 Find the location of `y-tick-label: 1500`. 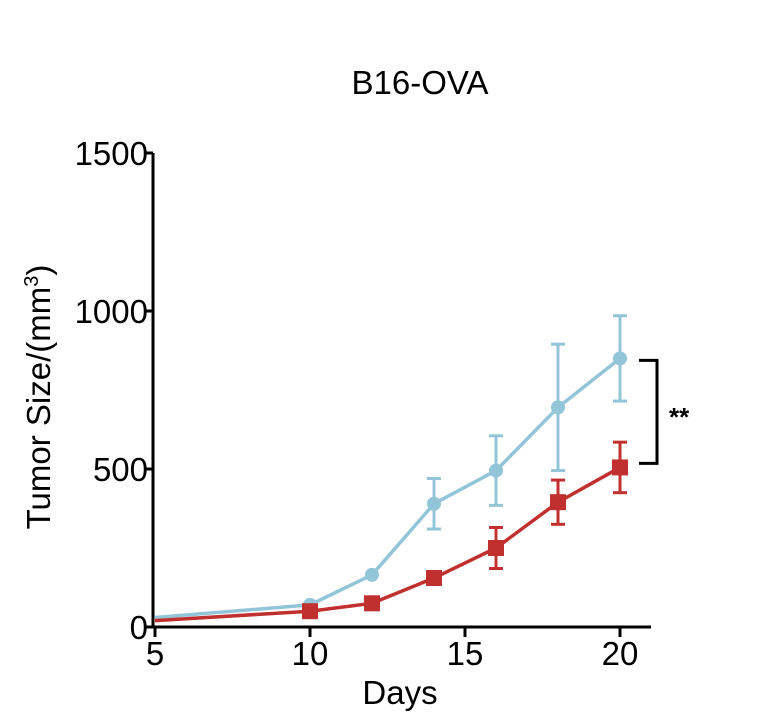

y-tick-label: 1500 is located at coordinates (111, 153).